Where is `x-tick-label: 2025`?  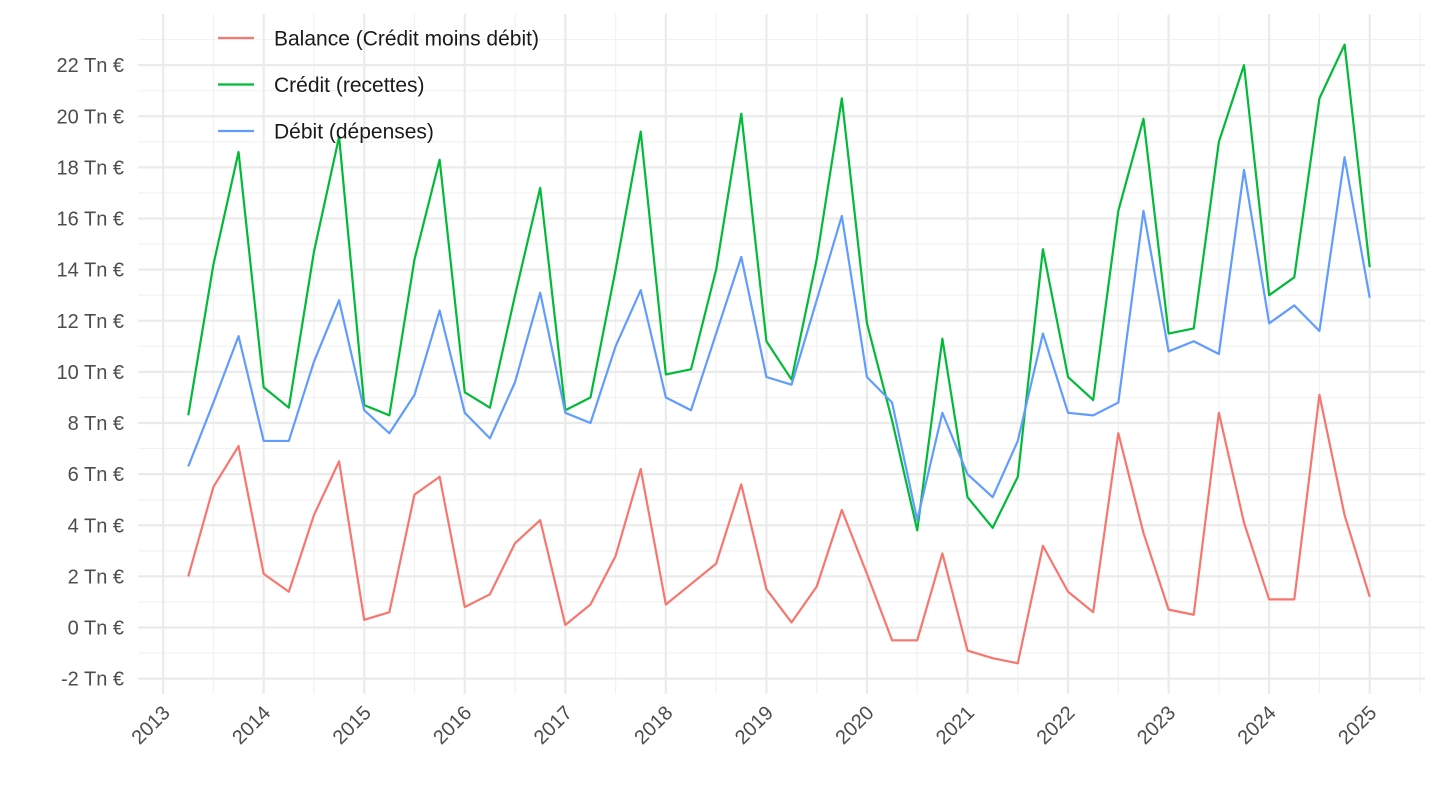
x-tick-label: 2025 is located at coordinates (1357, 725).